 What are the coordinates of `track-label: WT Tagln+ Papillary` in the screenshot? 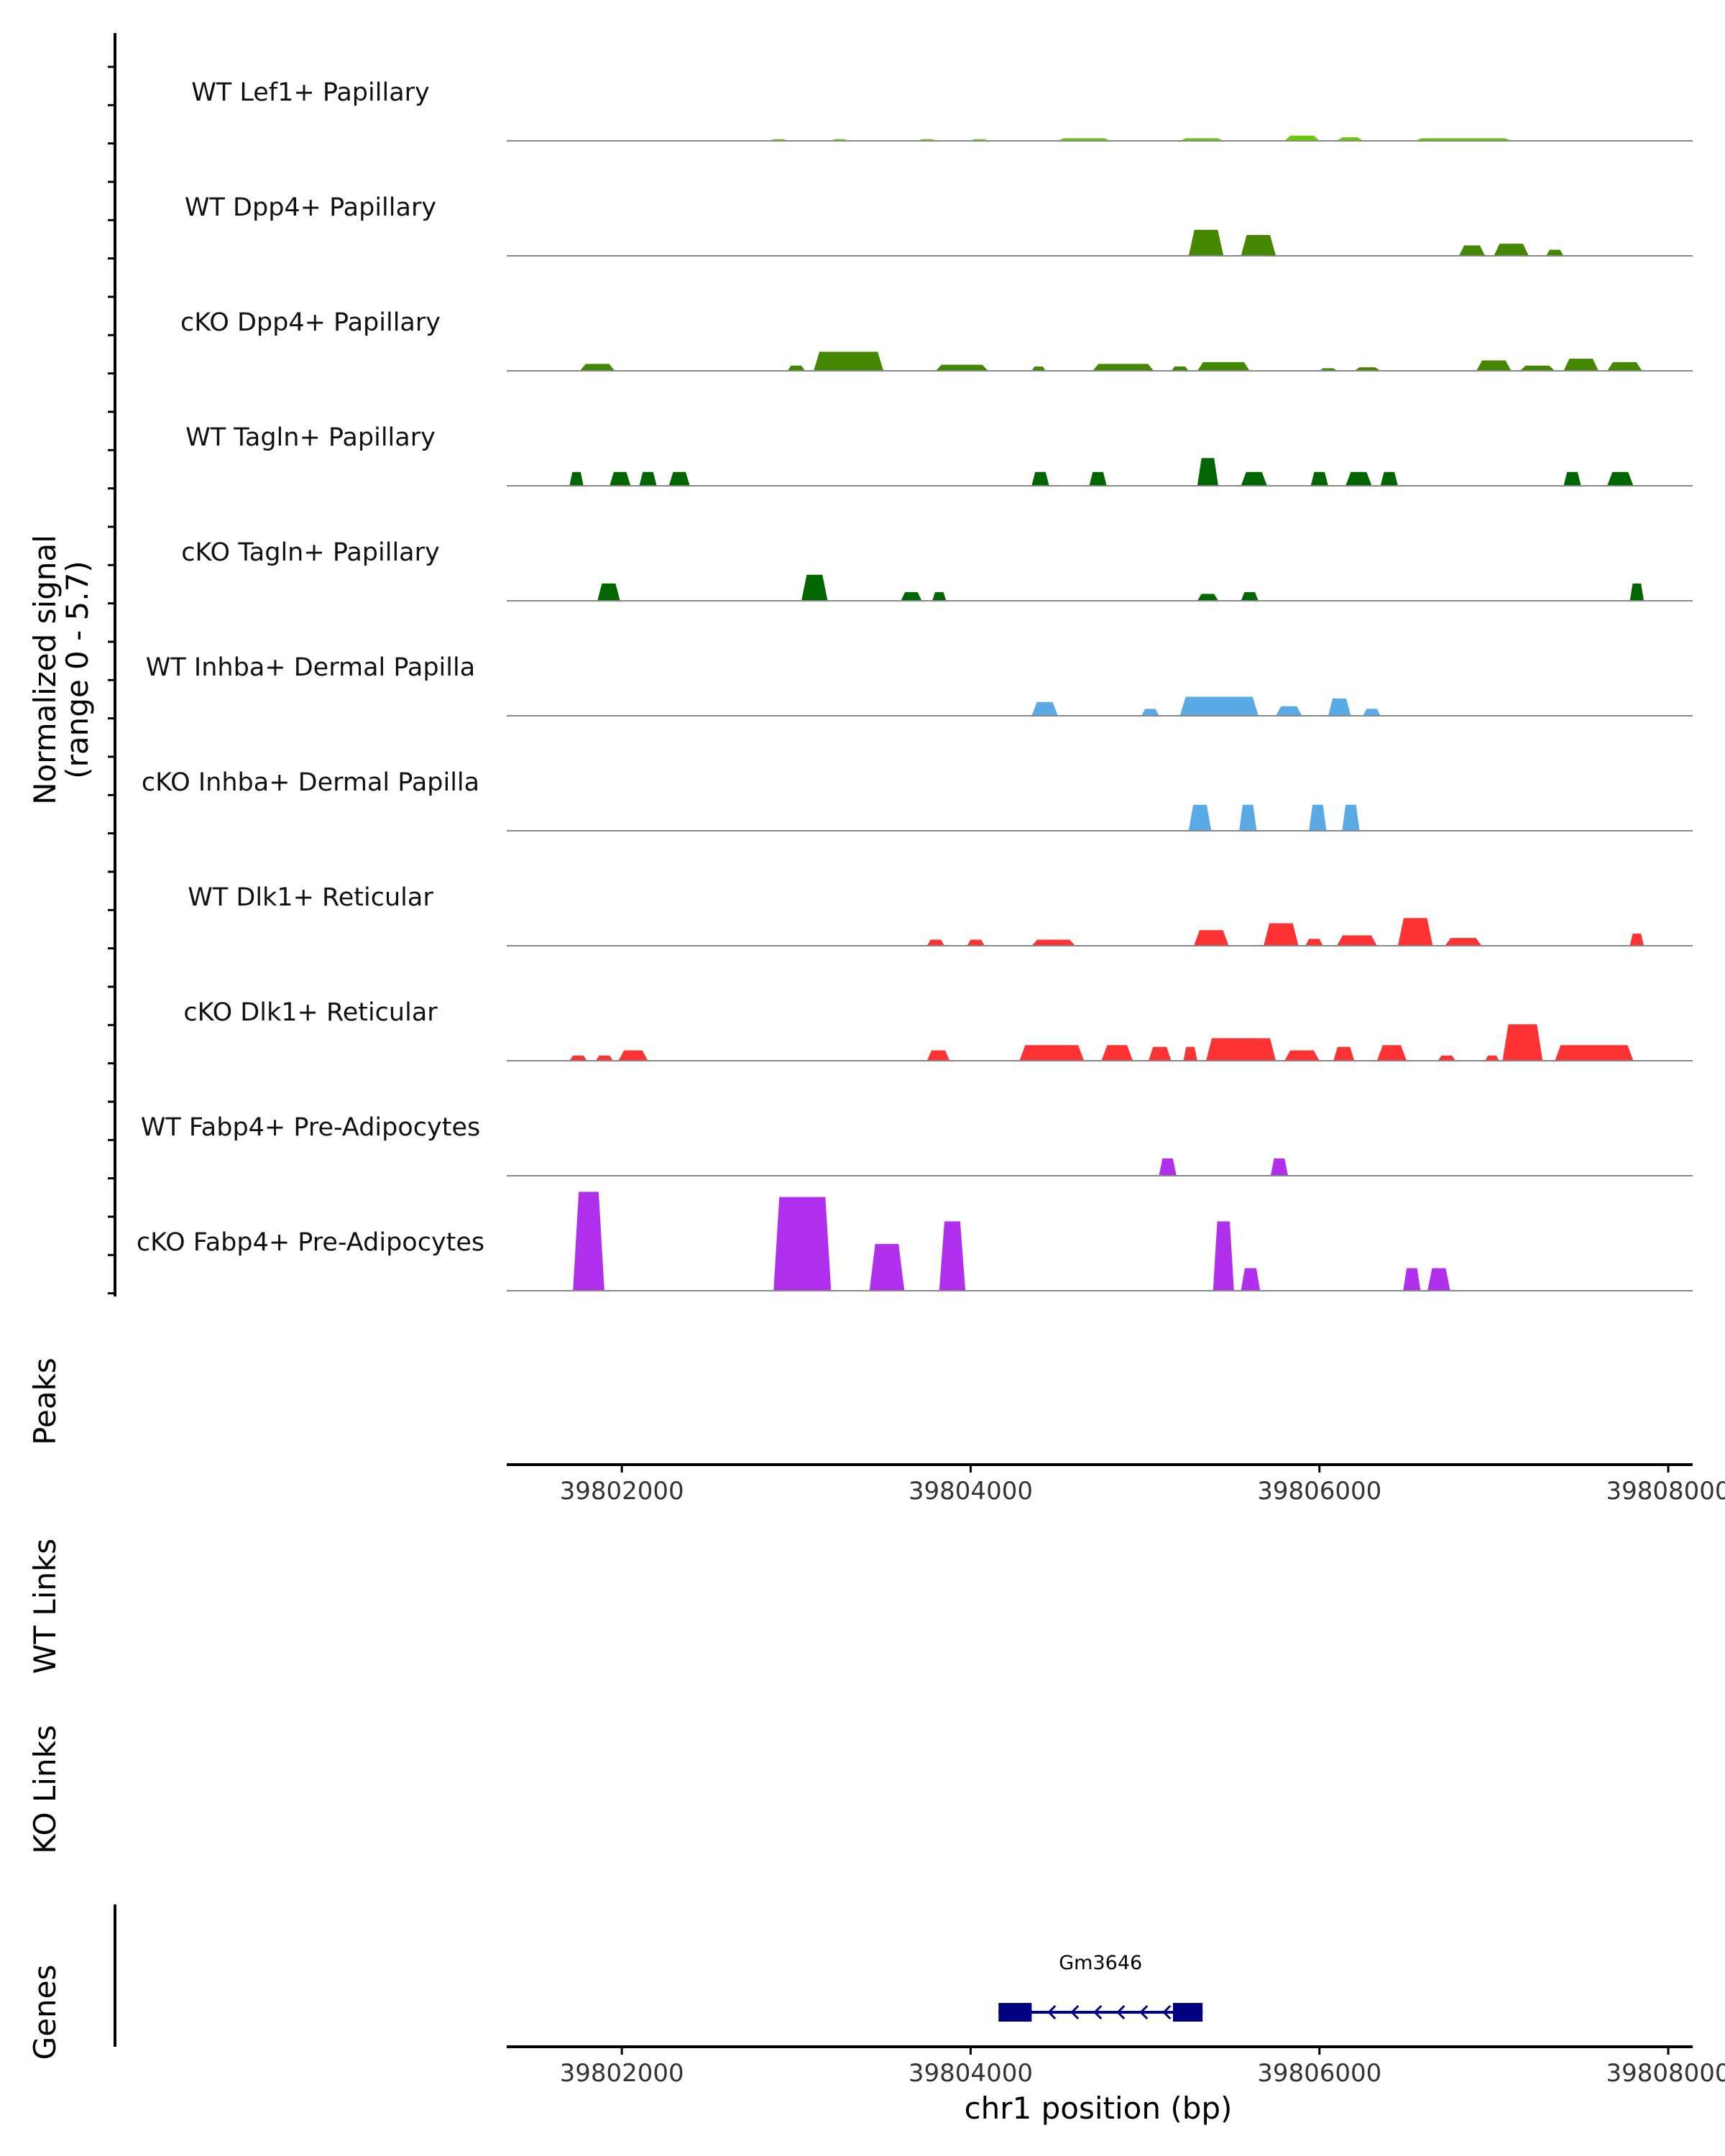 It's located at (310, 437).